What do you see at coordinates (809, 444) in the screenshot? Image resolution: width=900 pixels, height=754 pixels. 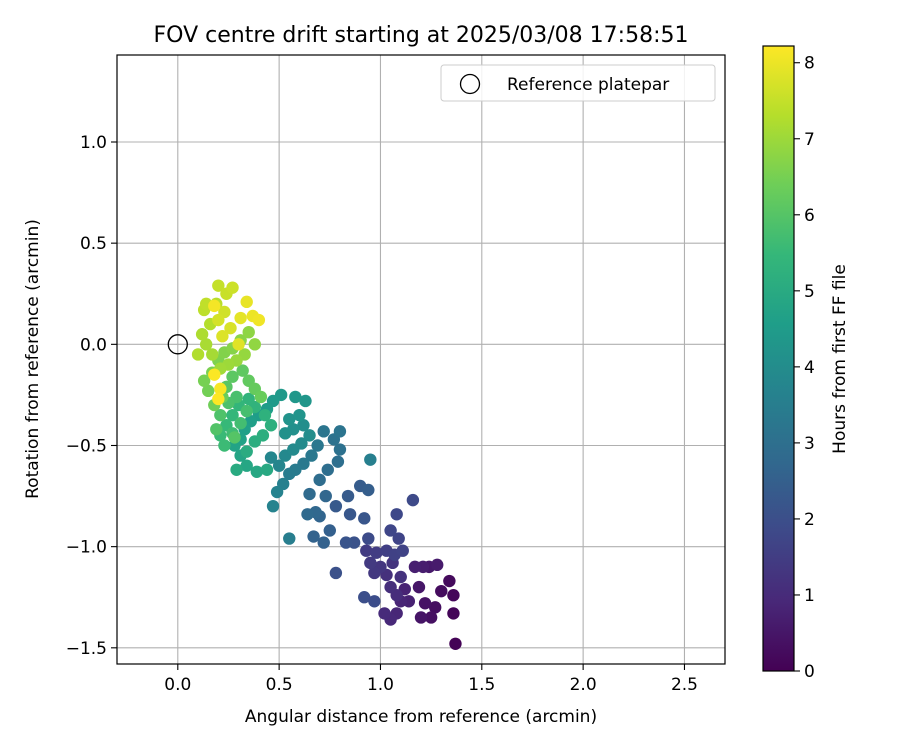 I see `colorbar-tick-label: 3` at bounding box center [809, 444].